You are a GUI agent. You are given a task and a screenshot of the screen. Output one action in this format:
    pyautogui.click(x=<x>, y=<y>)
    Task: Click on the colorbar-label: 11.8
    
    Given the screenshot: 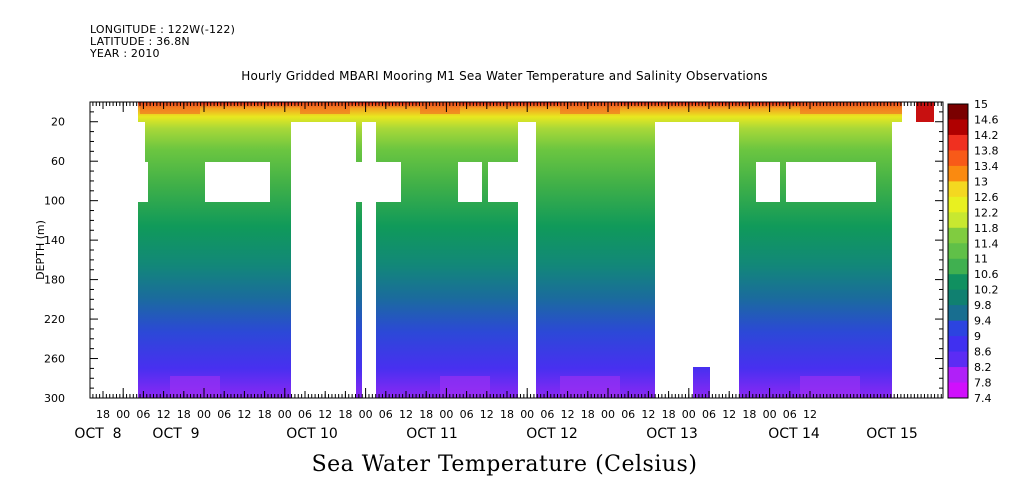 What is the action you would take?
    pyautogui.click(x=986, y=228)
    